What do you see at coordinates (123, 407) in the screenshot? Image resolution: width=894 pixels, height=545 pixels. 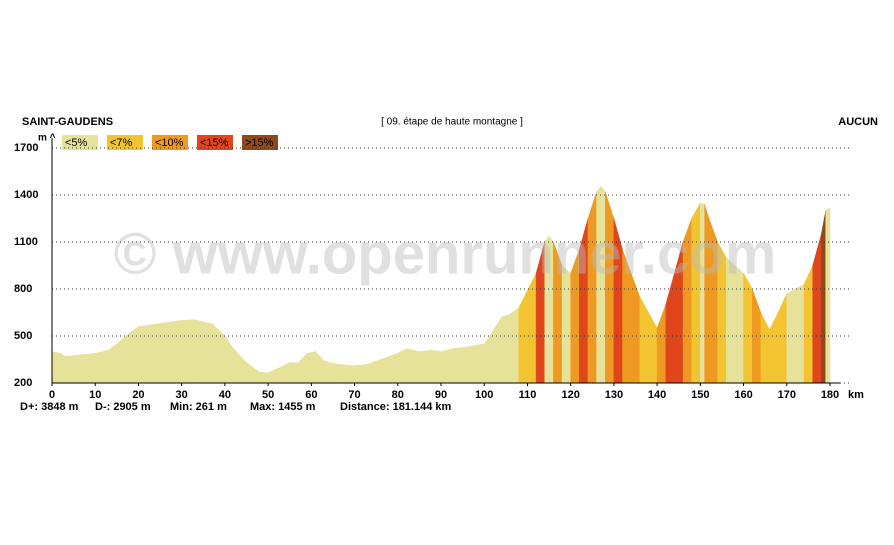 I see `stat: D-: 2905 m` at bounding box center [123, 407].